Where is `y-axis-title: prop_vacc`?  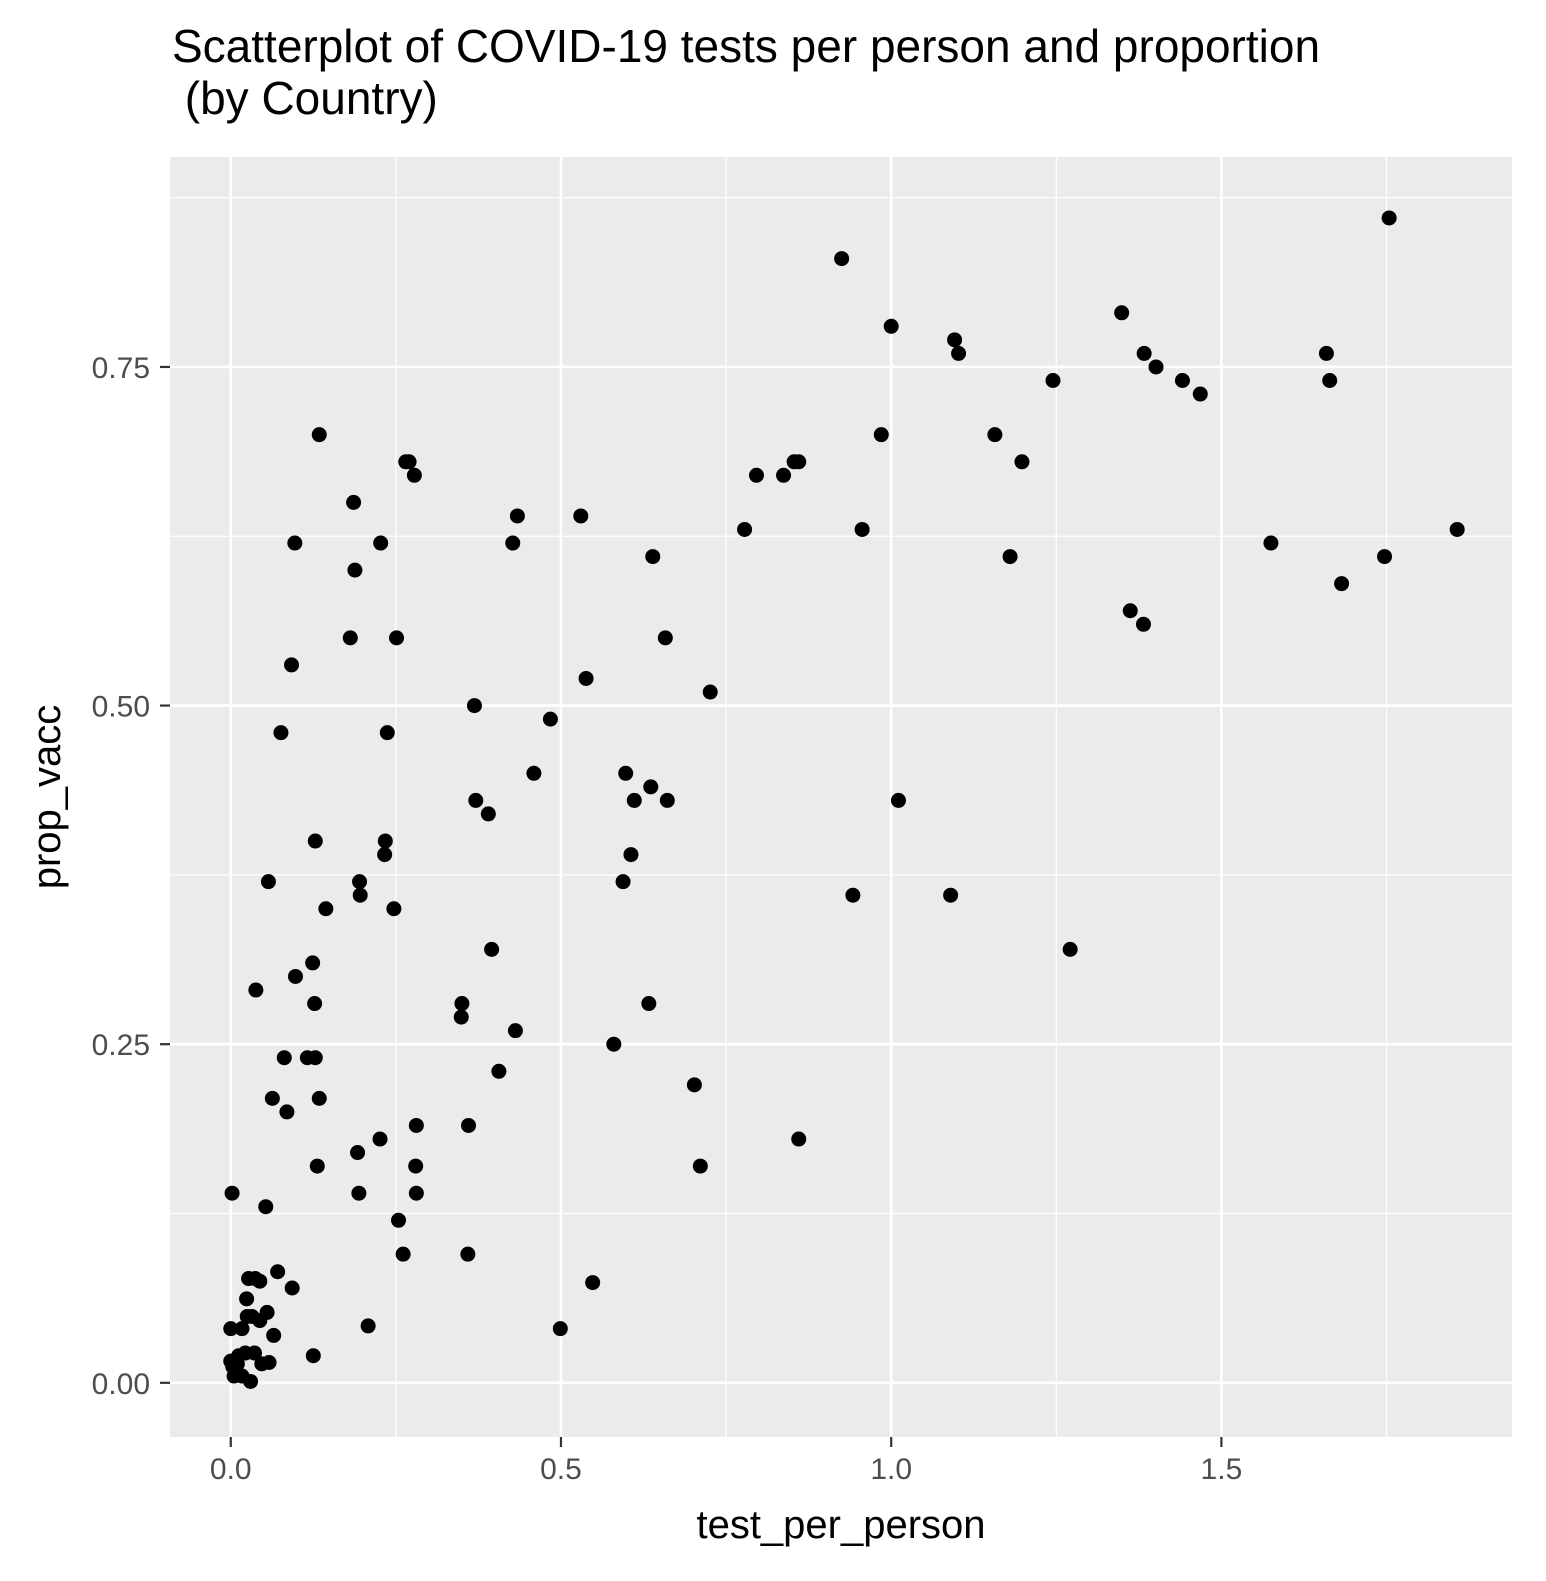 y-axis-title: prop_vacc is located at coordinates (47, 797).